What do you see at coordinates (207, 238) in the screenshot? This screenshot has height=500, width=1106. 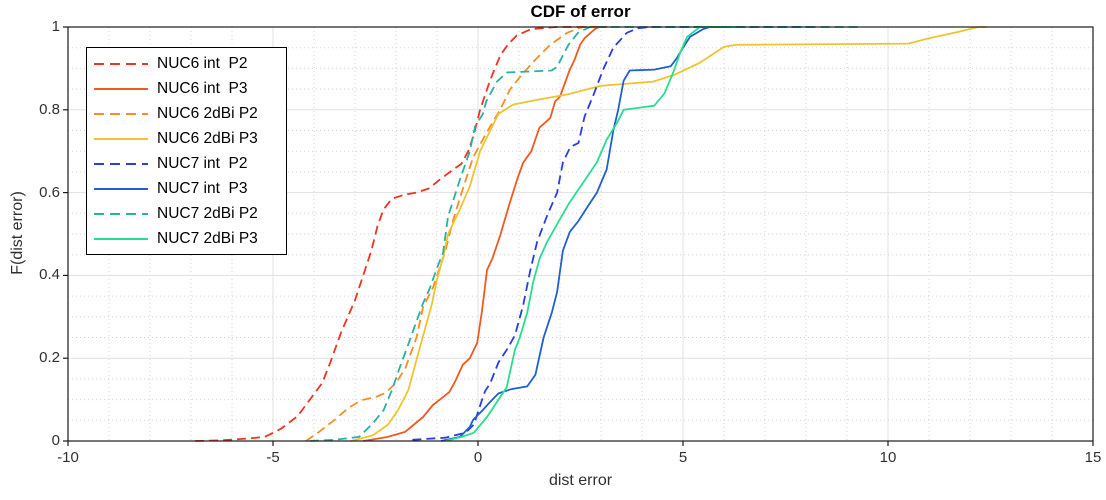 I see `legend-label: NUC7 2dBi P3` at bounding box center [207, 238].